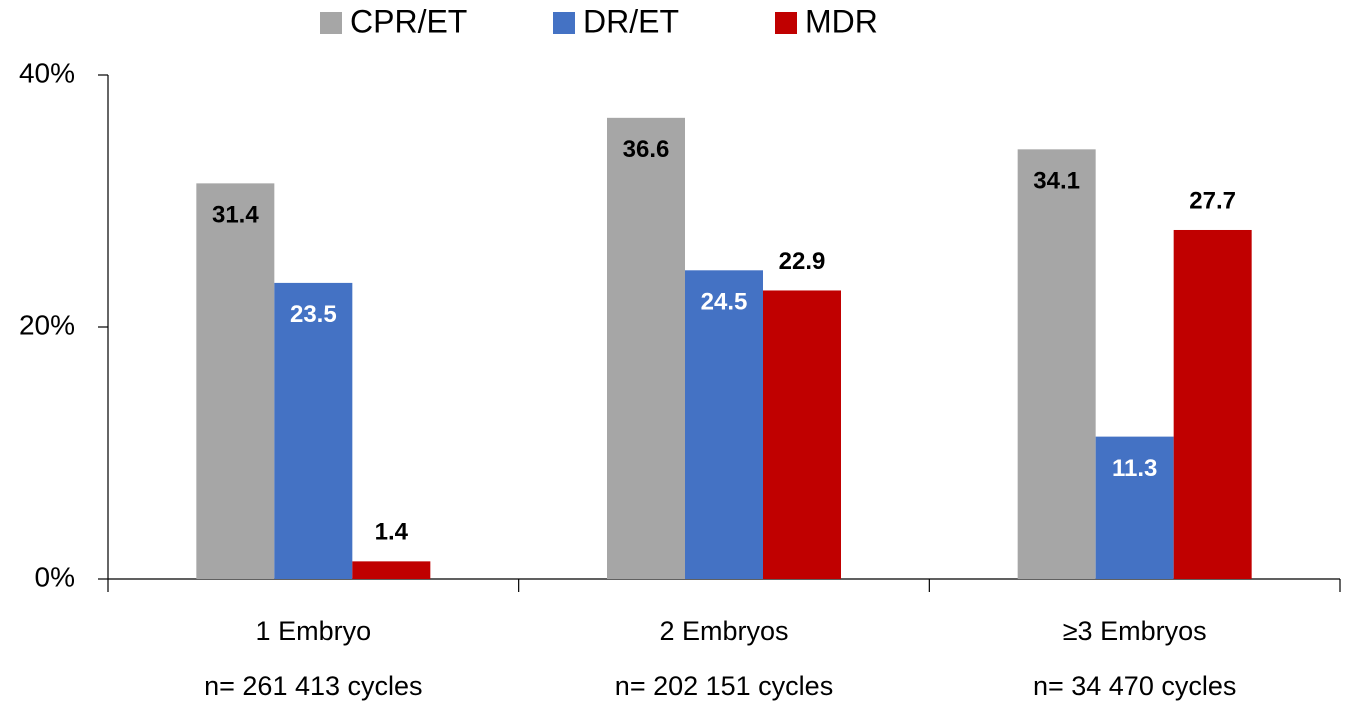 The width and height of the screenshot is (1345, 701). What do you see at coordinates (314, 631) in the screenshot?
I see `x-tick-label: 1 Embryo` at bounding box center [314, 631].